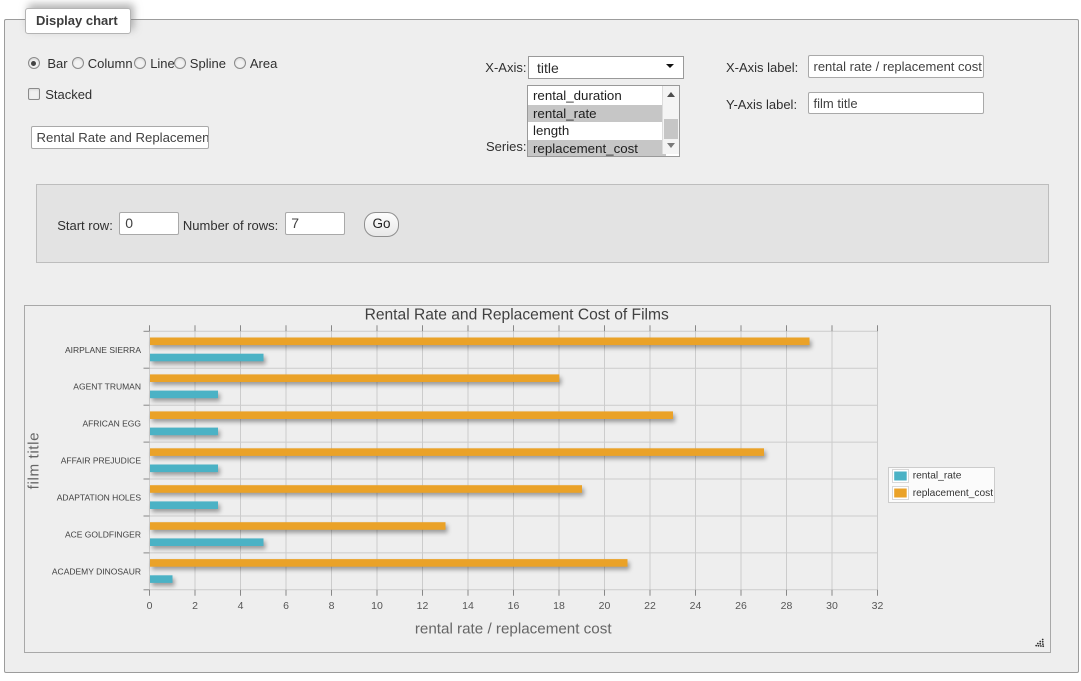 This screenshot has width=1081, height=681. I want to click on svg-text: 30, so click(832, 606).